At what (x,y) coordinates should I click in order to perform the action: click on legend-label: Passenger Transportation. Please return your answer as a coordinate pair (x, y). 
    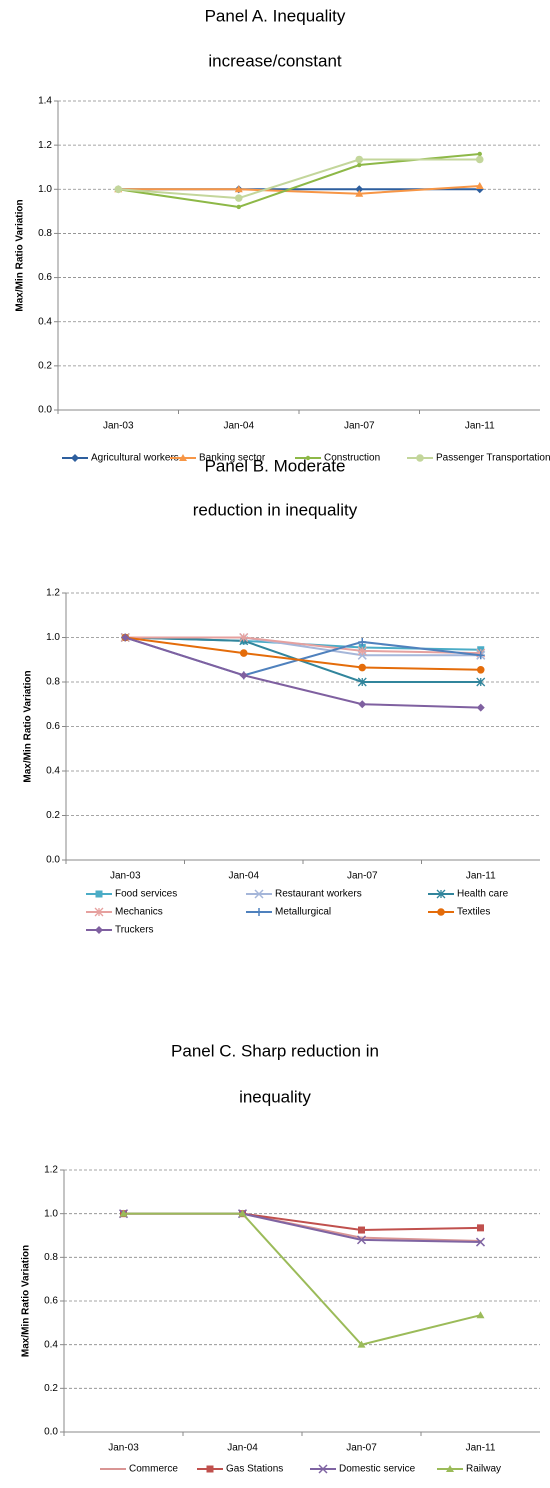
    Looking at the image, I should click on (493, 458).